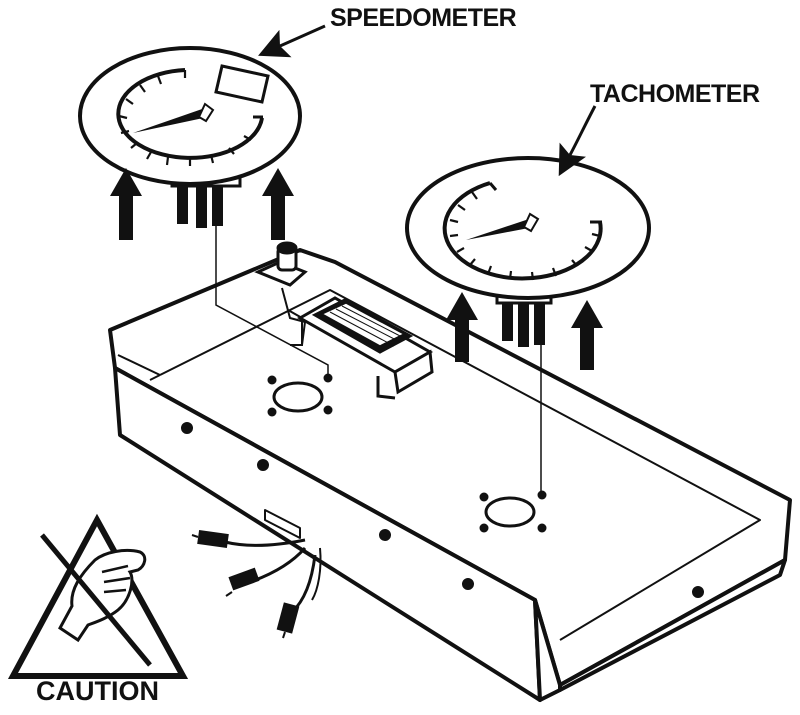 The height and width of the screenshot is (715, 800). Describe the element at coordinates (577, 141) in the screenshot. I see `tachometer-callout-arrow` at that location.